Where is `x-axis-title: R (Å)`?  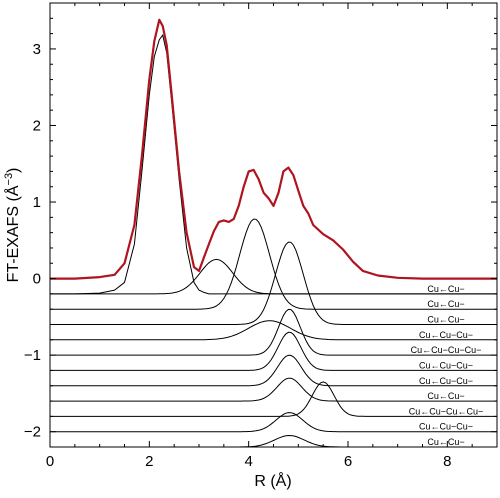 x-axis-title: R (Å) is located at coordinates (272, 480).